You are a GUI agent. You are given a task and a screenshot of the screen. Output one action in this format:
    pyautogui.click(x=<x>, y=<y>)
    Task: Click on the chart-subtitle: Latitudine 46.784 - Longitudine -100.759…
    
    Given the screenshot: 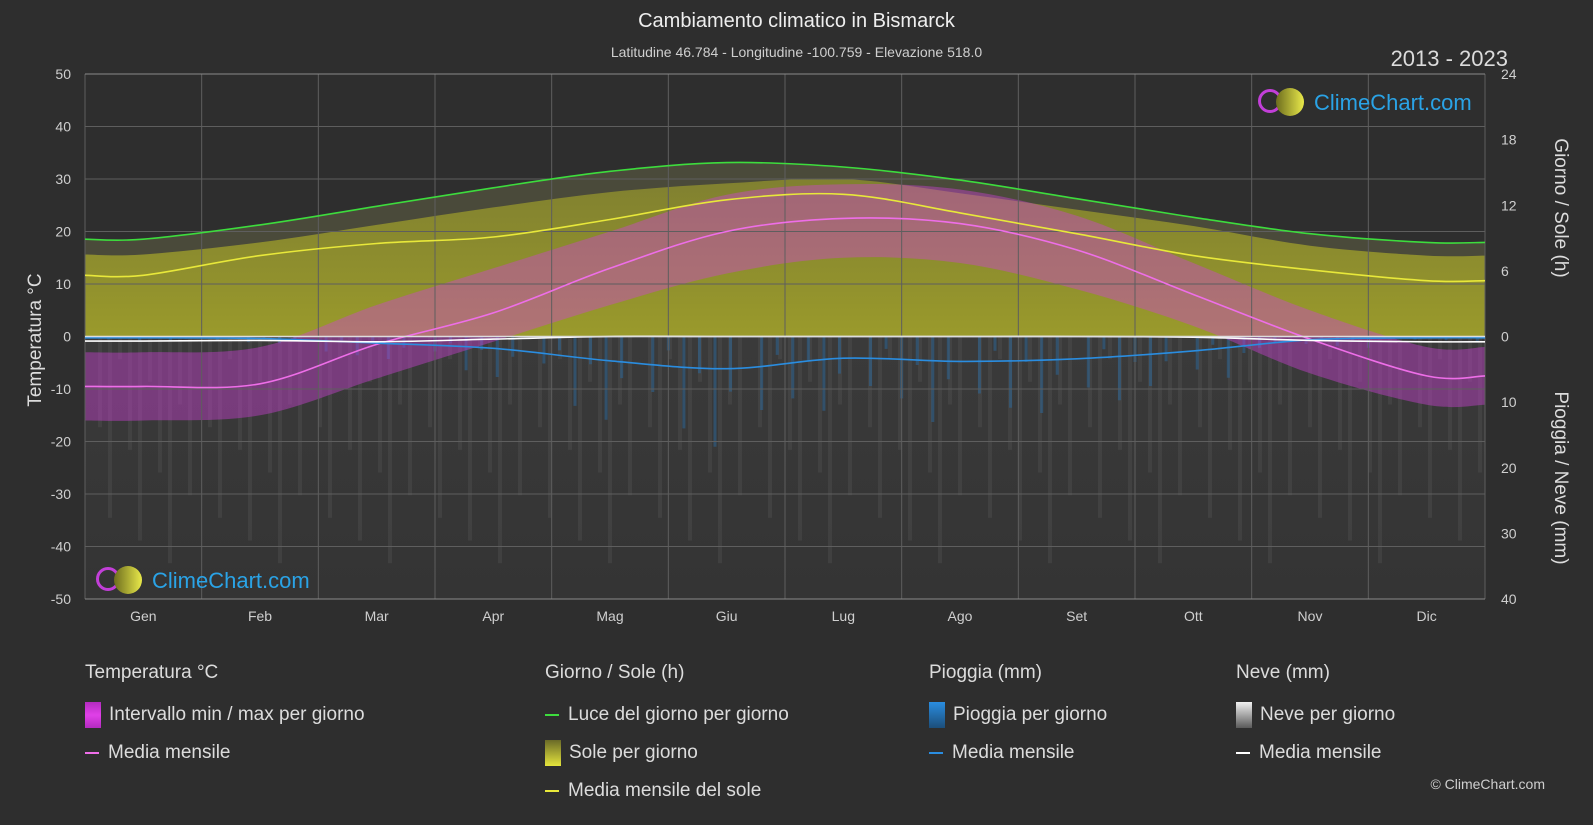 What is the action you would take?
    pyautogui.click(x=796, y=52)
    